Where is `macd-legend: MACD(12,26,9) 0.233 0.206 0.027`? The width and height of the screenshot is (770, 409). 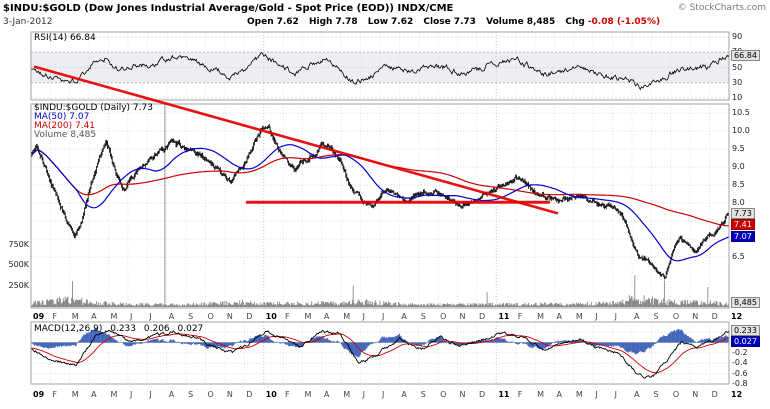
macd-legend: MACD(12,26,9) 0.233 0.206 0.027 is located at coordinates (118, 329).